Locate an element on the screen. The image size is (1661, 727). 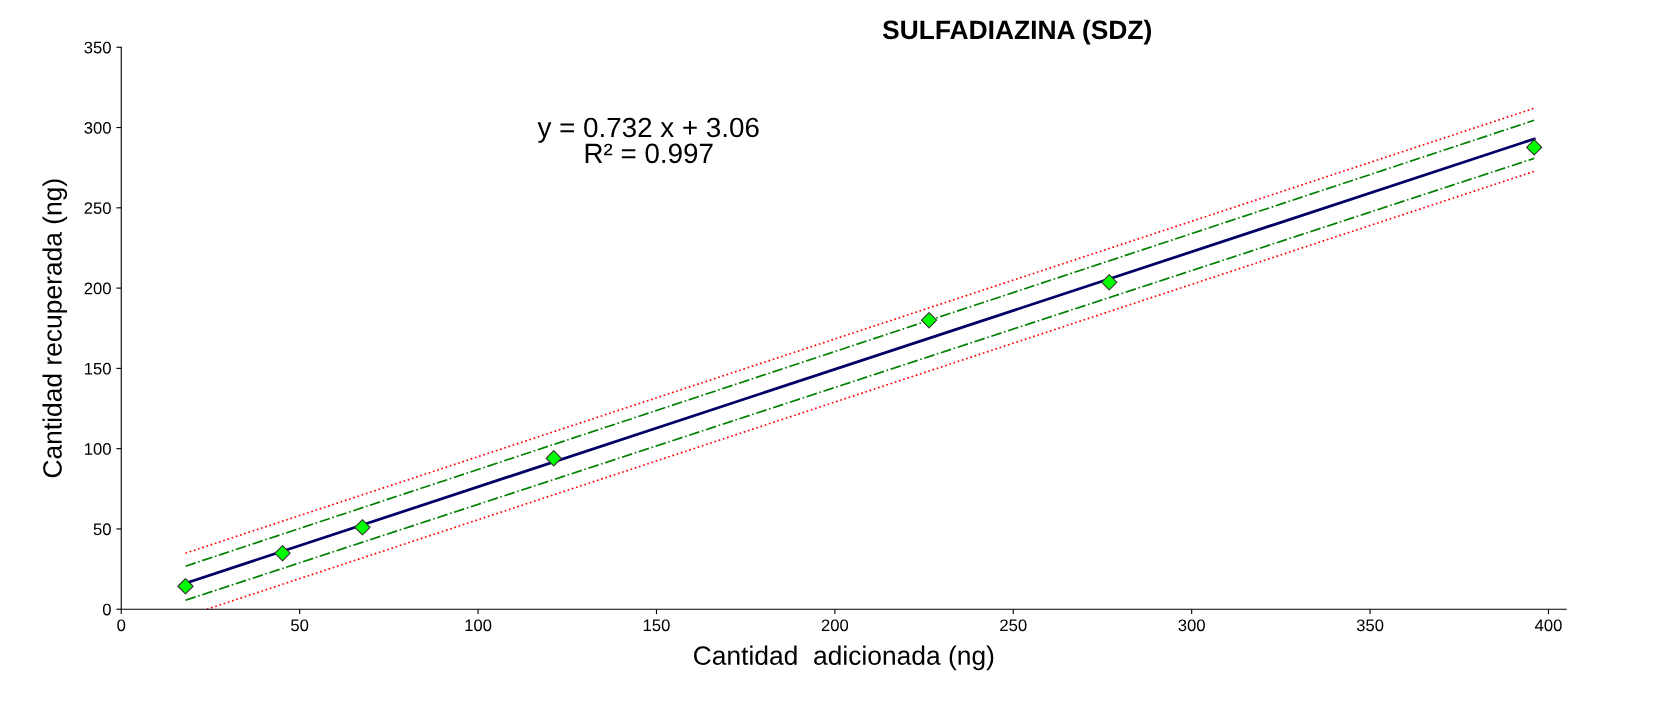
y-tick-label: 350 is located at coordinates (97, 47).